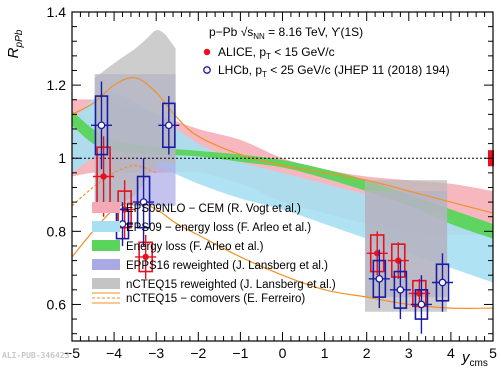 The height and width of the screenshot is (370, 501). What do you see at coordinates (227, 266) in the screenshot?
I see `legend-label-epps16: EPPS16 reweighted (J. Lansberg et al.)` at bounding box center [227, 266].